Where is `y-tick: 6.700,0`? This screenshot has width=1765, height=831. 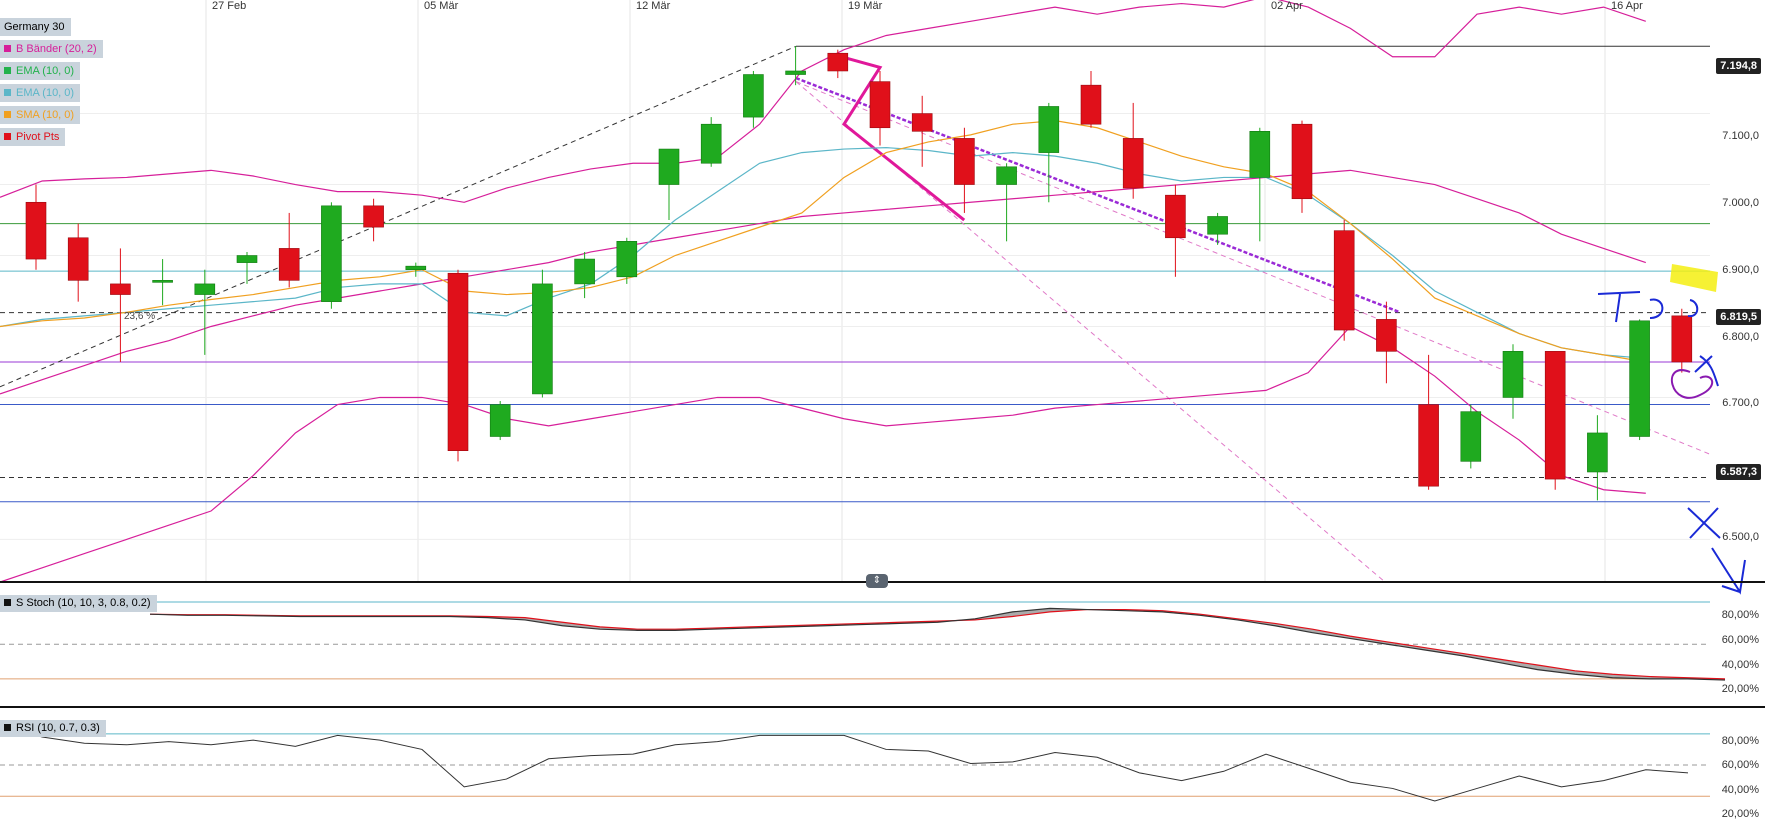
y-tick: 6.700,0 is located at coordinates (1740, 403).